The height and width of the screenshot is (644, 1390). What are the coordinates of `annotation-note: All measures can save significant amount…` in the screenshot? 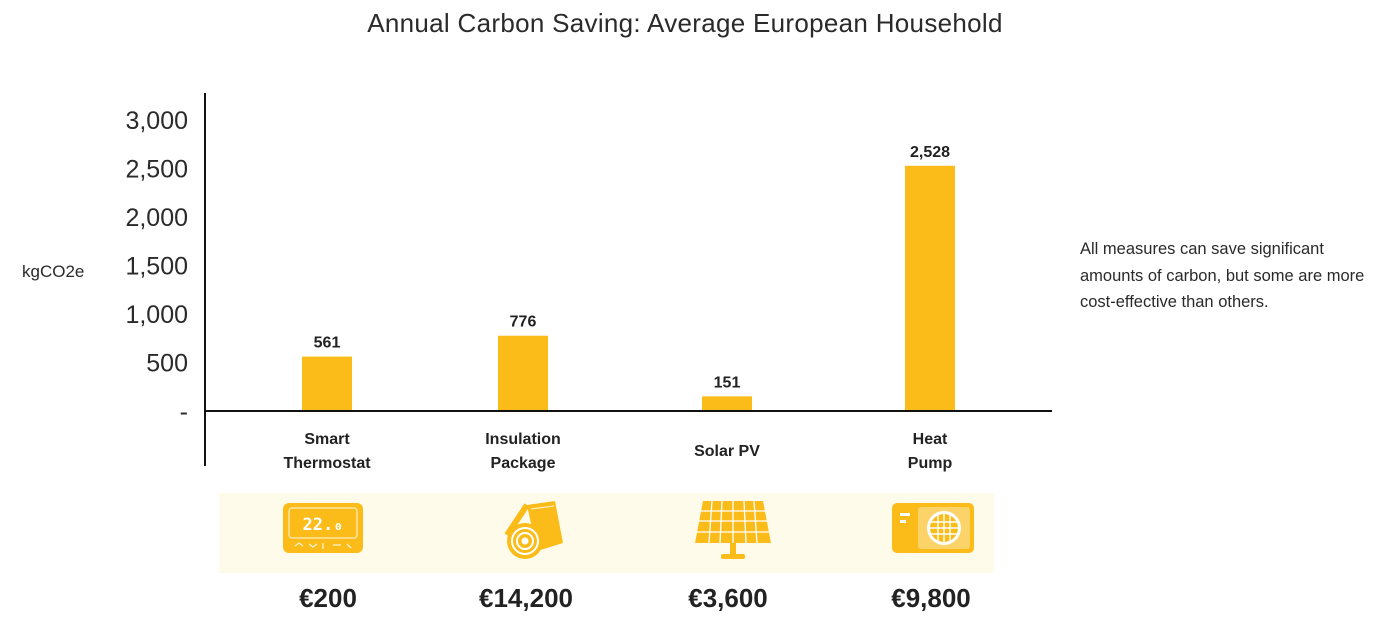 It's located at (1222, 275).